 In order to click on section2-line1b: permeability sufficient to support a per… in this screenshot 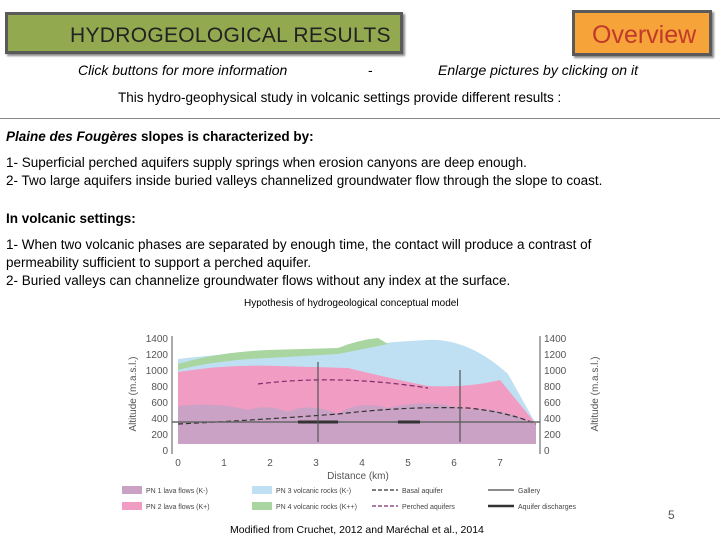, I will do `click(159, 262)`.